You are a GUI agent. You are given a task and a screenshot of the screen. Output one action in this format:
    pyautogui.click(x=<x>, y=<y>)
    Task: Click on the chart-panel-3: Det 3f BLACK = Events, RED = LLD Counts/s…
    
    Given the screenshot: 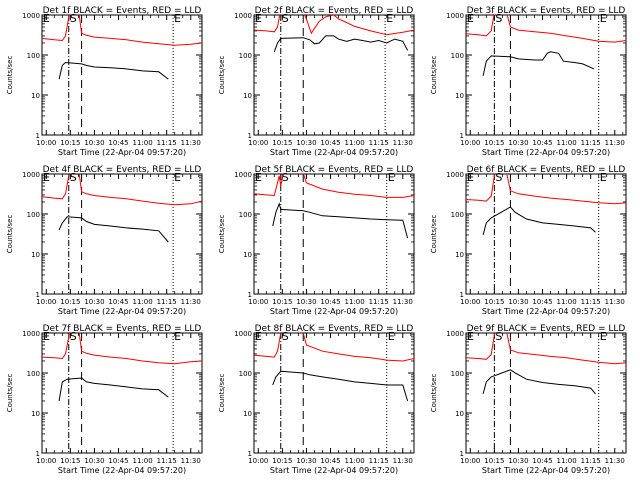 What is the action you would take?
    pyautogui.click(x=528, y=81)
    